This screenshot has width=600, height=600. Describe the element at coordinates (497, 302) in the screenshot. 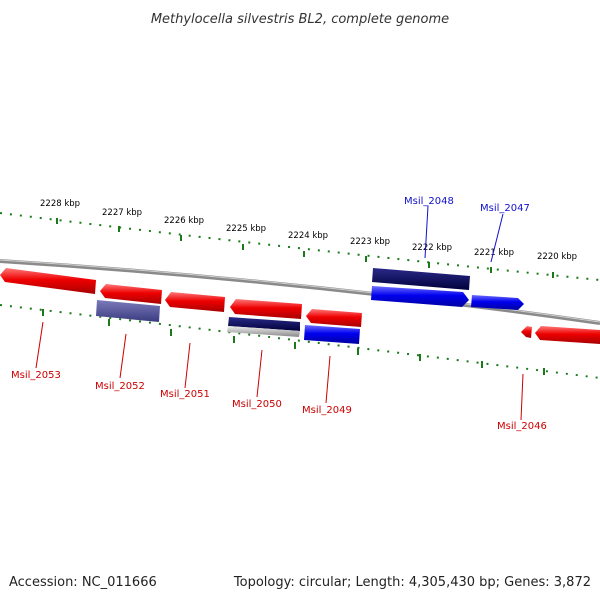

I see `gene-msil-2047` at that location.